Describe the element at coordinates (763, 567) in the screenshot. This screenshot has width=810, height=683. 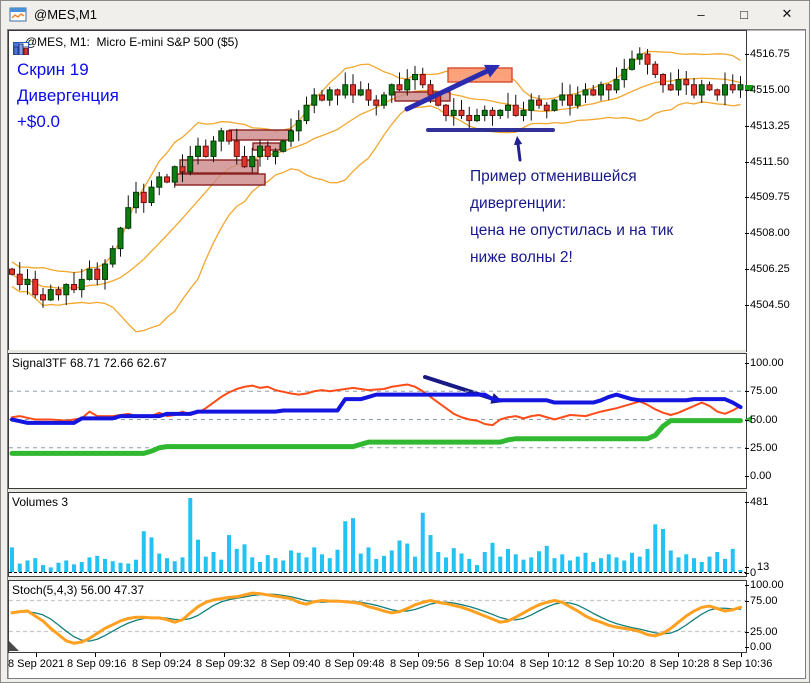
I see `axis-label: 13` at that location.